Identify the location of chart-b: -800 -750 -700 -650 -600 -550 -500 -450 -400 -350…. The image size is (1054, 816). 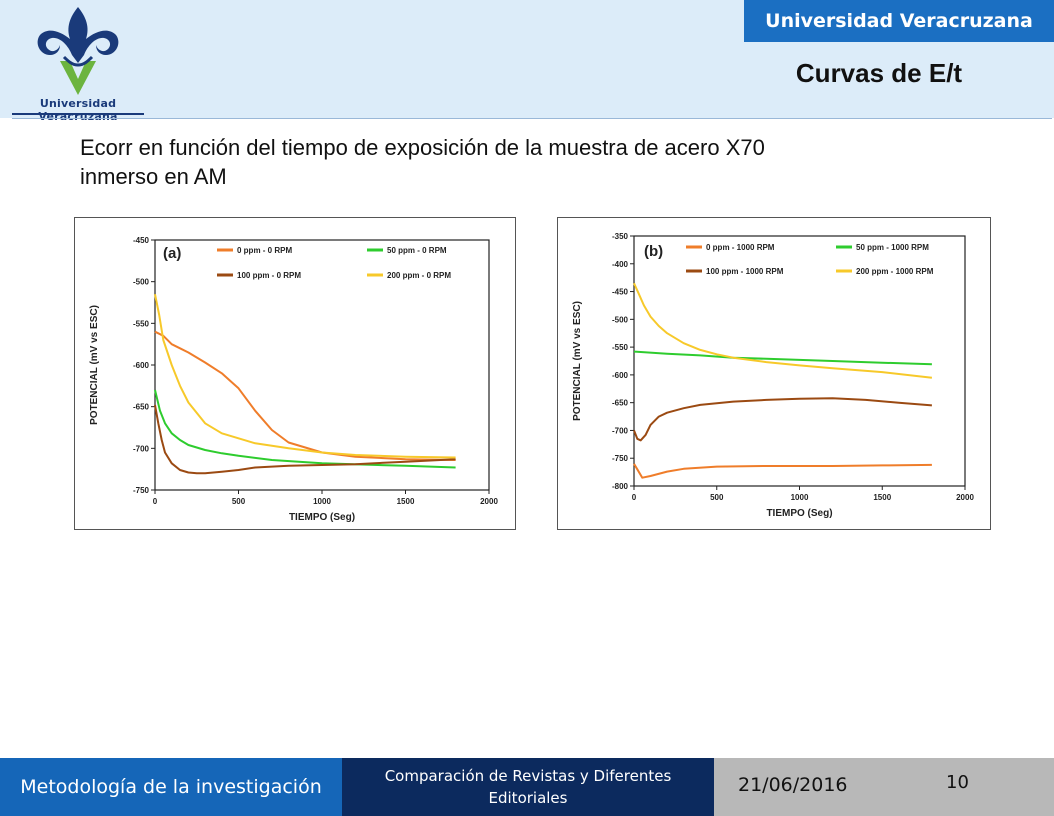
(773, 375).